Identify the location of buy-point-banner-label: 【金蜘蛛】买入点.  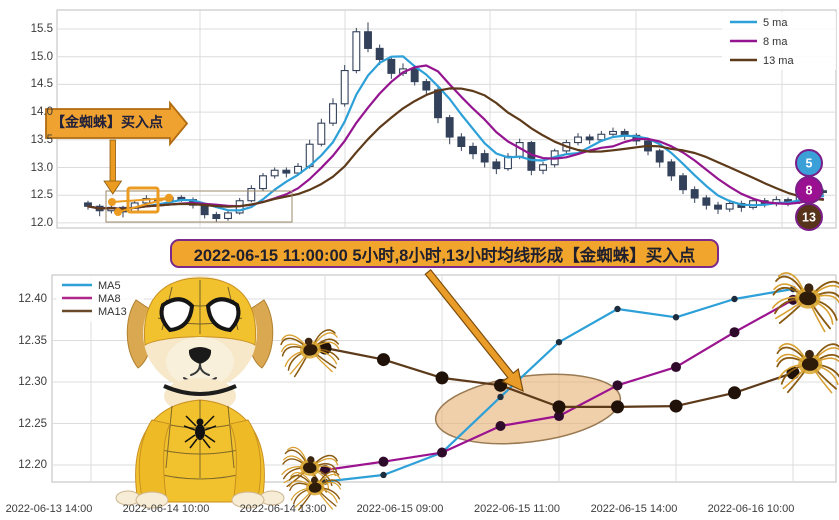
(107, 122).